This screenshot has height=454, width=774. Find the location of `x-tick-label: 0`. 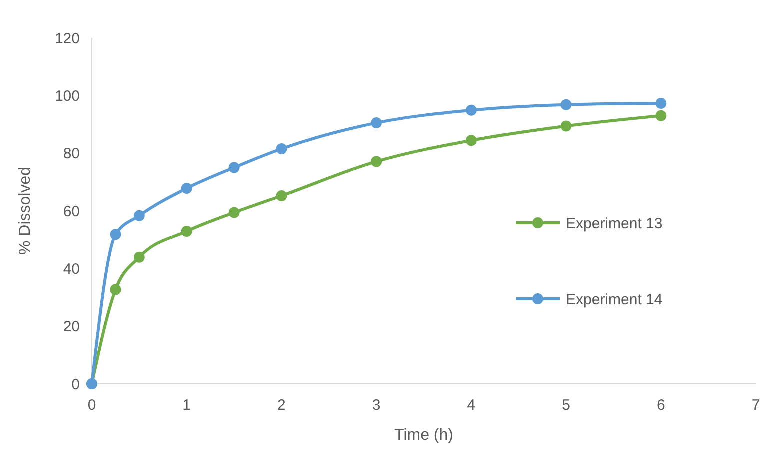

x-tick-label: 0 is located at coordinates (92, 405).